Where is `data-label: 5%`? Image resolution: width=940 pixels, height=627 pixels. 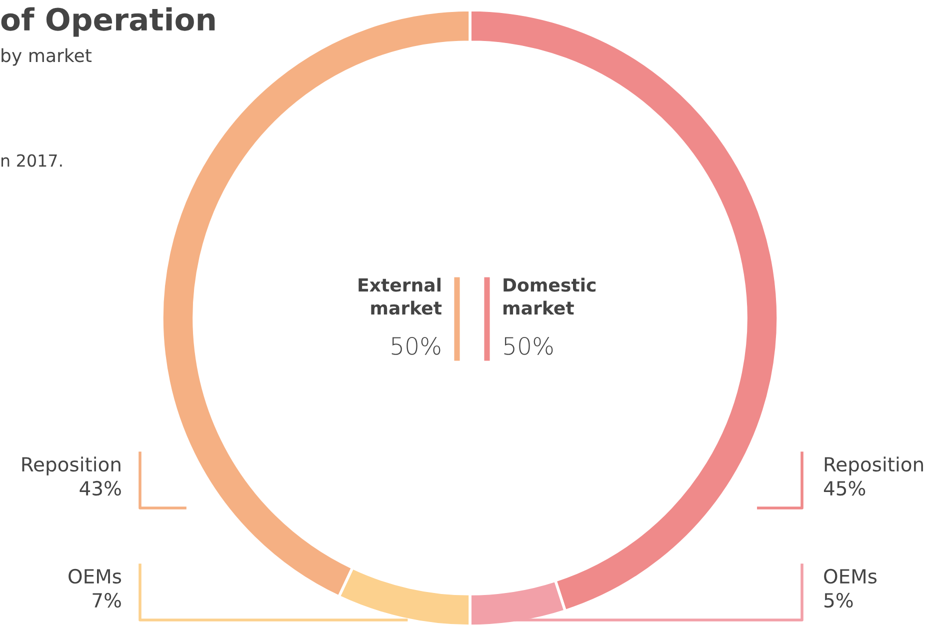
data-label: 5% is located at coordinates (838, 600).